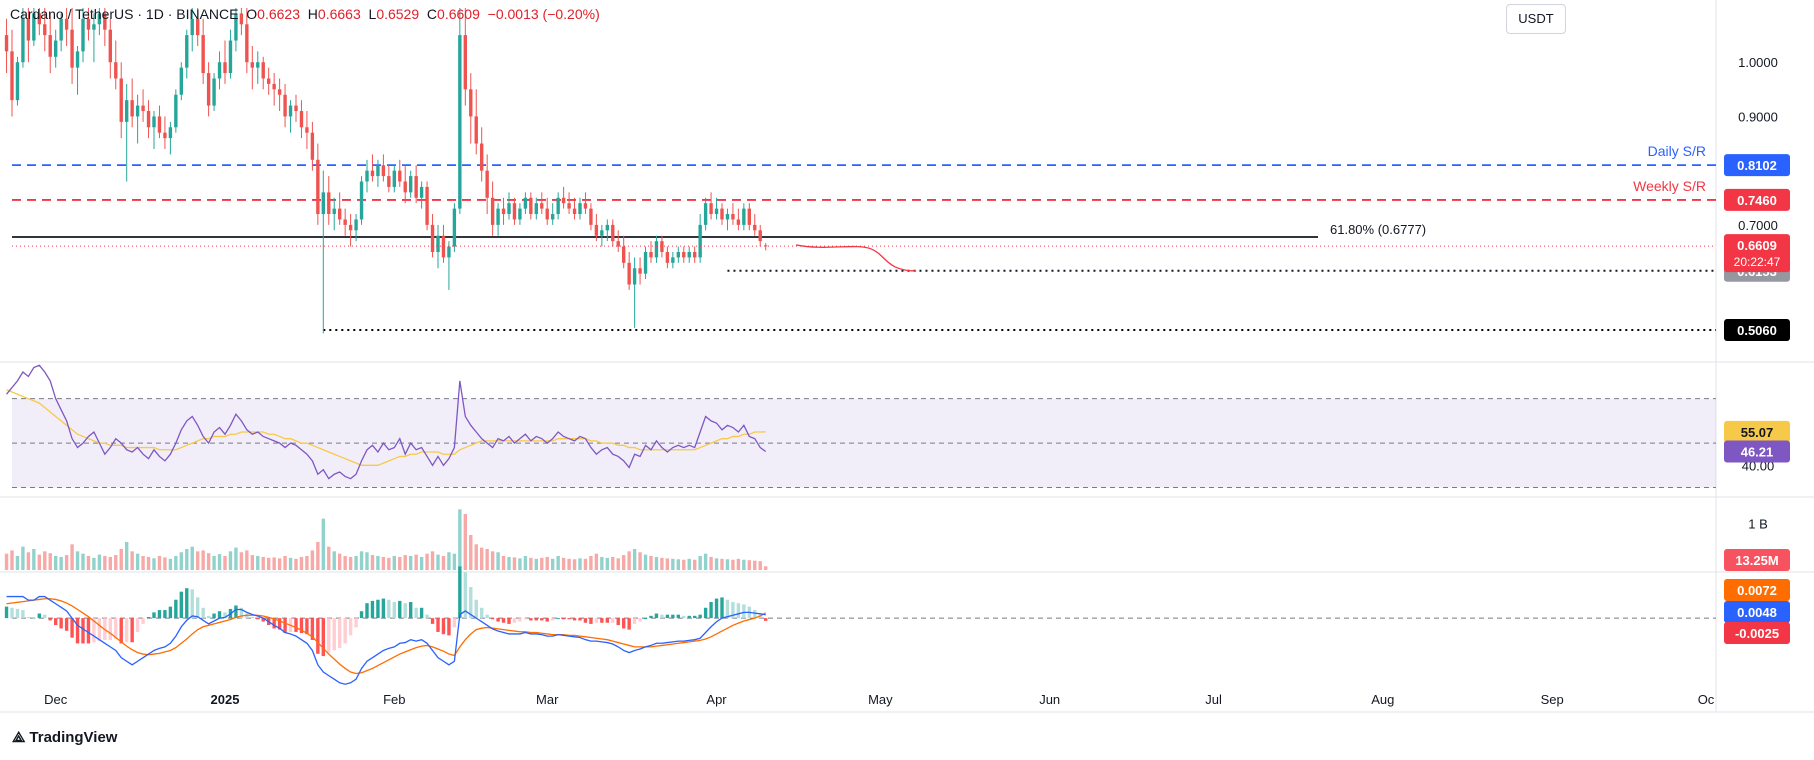  I want to click on last-price-tag-bg, so click(1757, 253).